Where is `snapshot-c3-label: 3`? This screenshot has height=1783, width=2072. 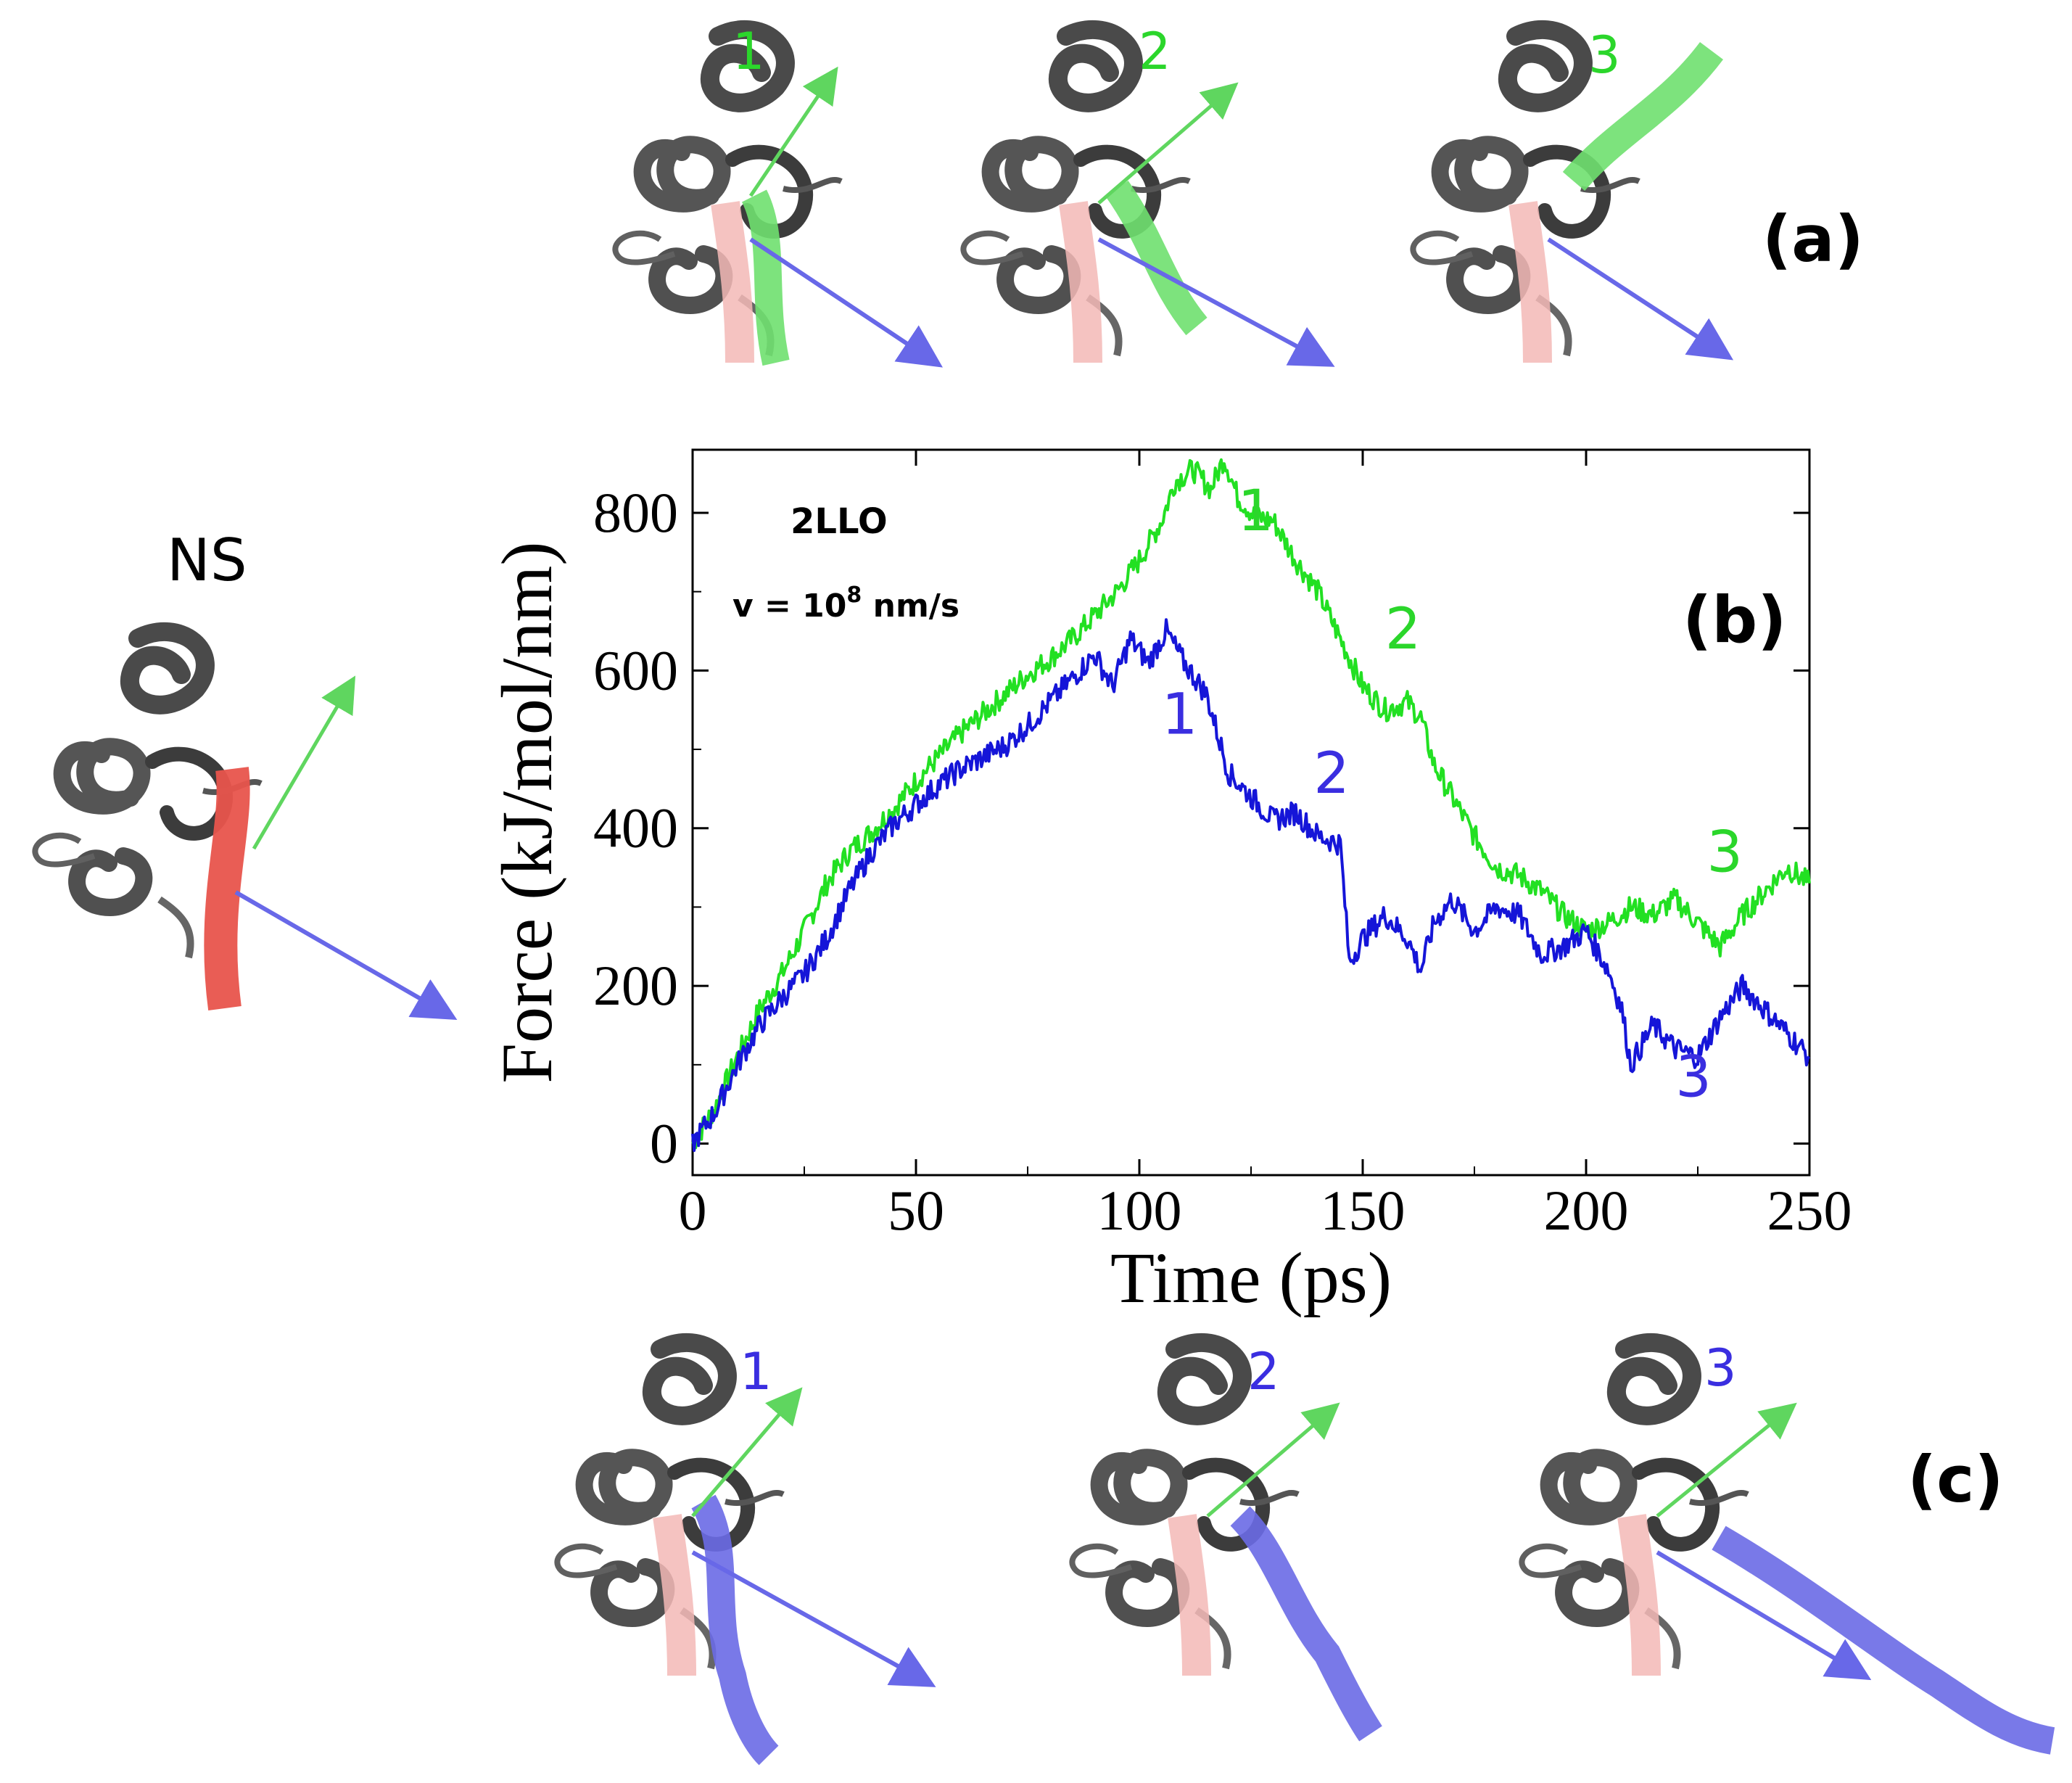
snapshot-c3-label: 3 is located at coordinates (1721, 1368).